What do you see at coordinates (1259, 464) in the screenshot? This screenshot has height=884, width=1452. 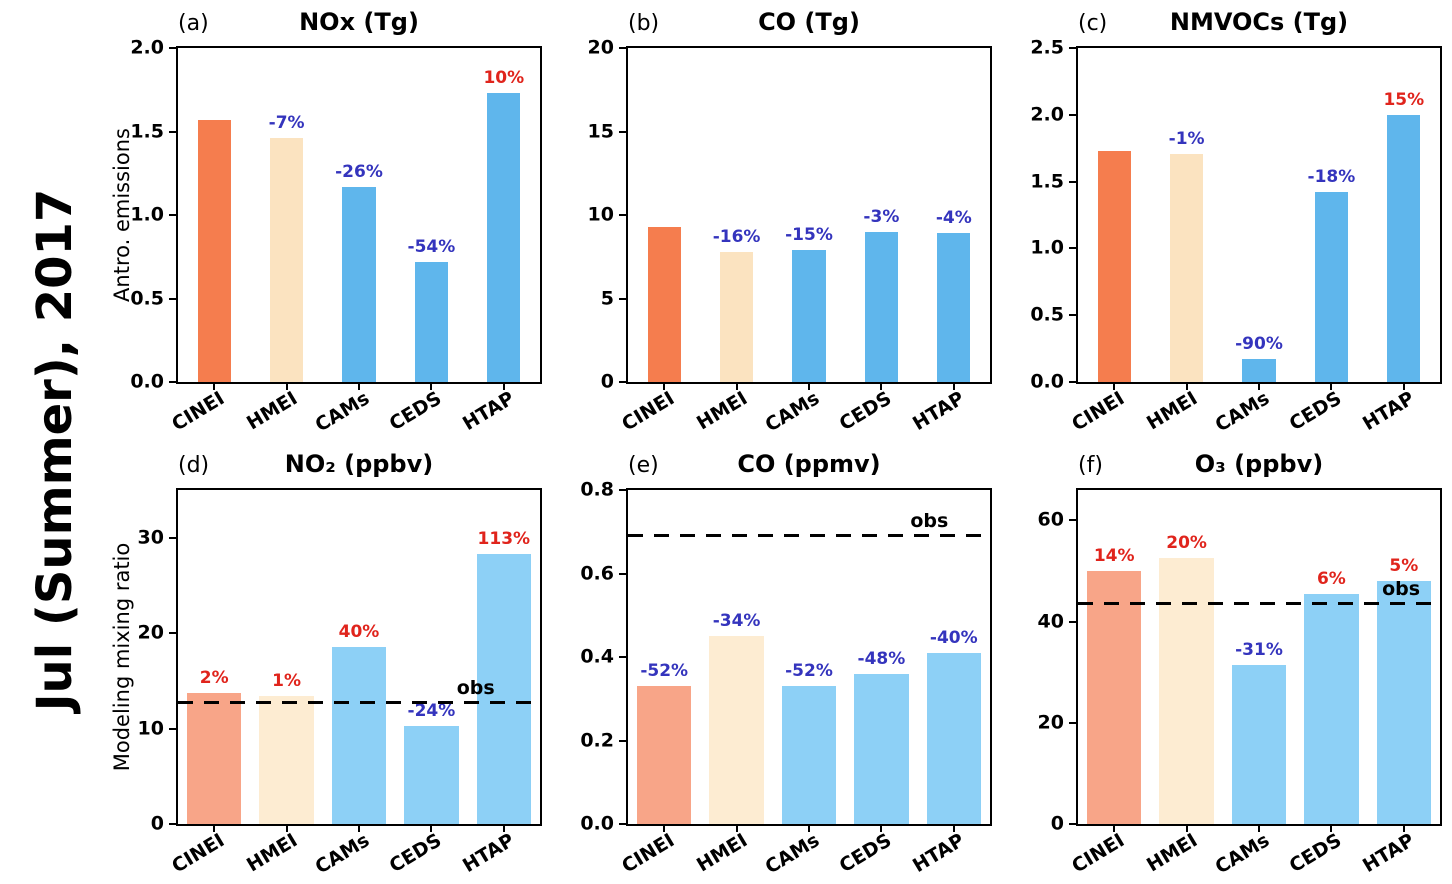 I see `panel-title: O₃ (ppbv)` at bounding box center [1259, 464].